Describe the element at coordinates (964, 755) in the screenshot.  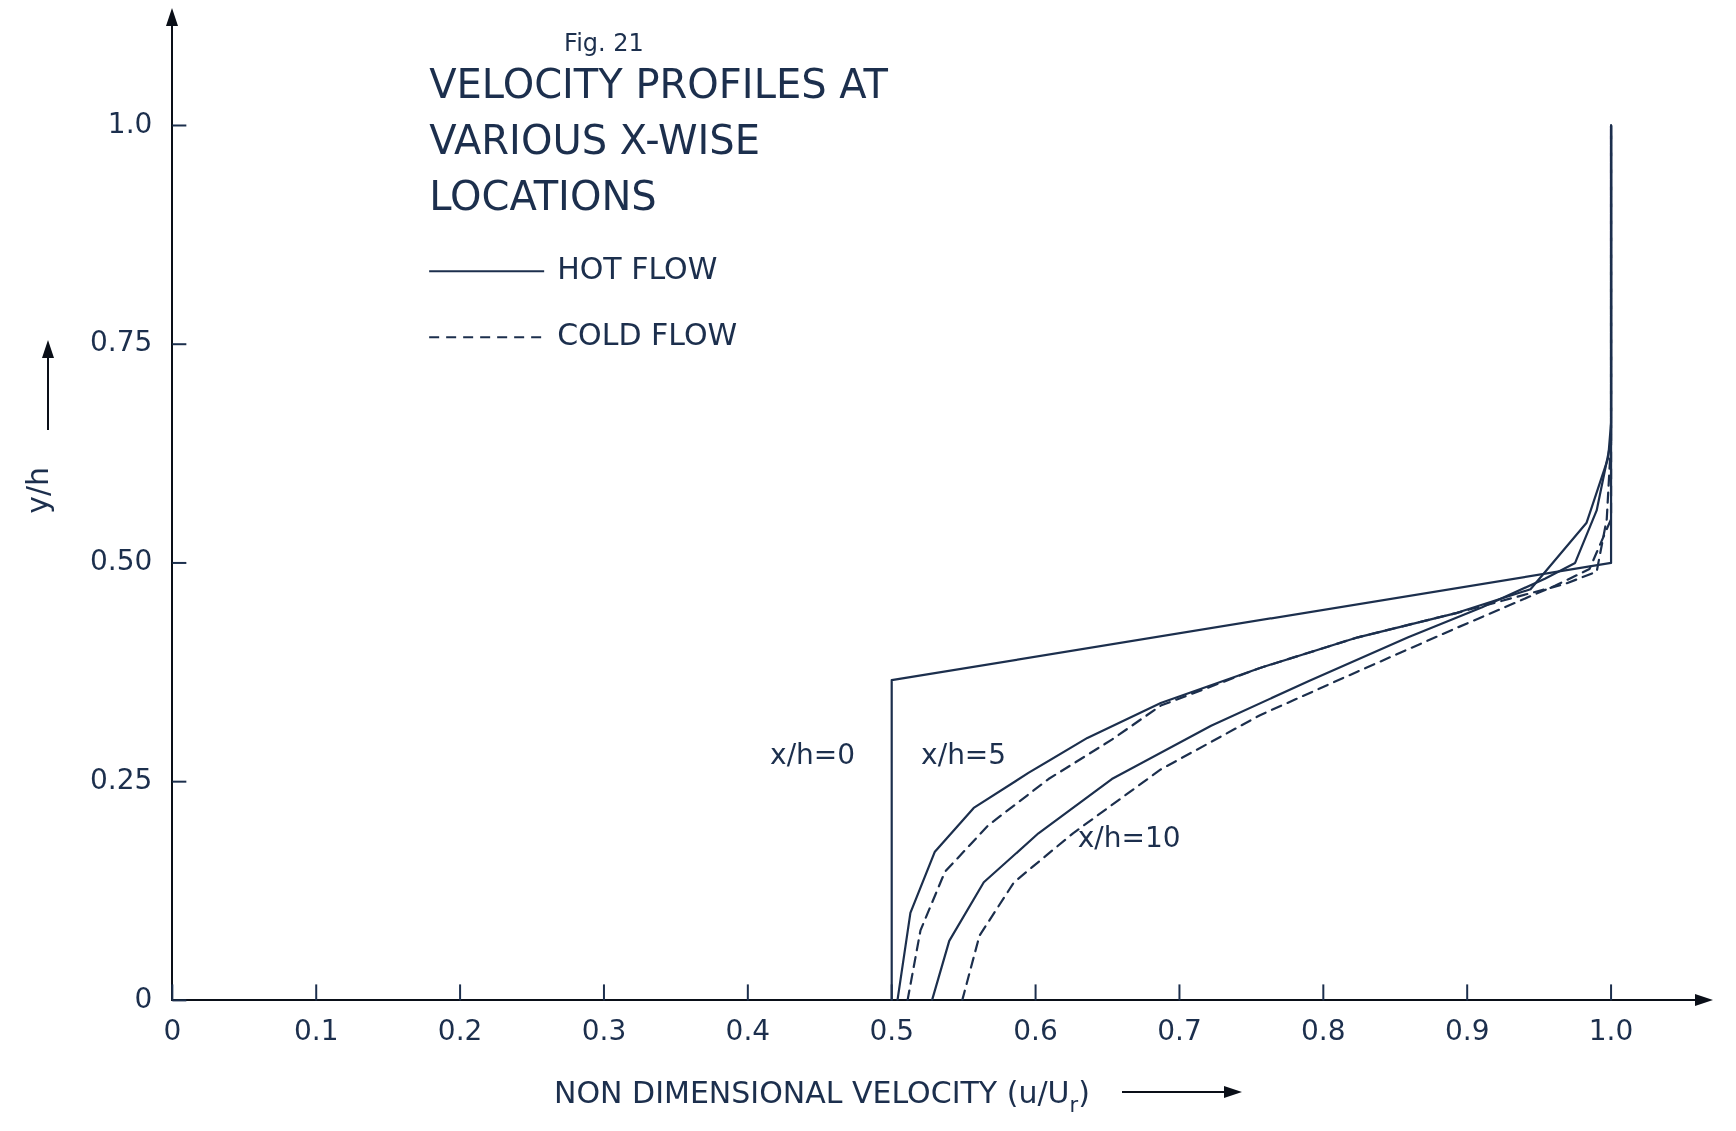
I see `annotation: x/h=5` at that location.